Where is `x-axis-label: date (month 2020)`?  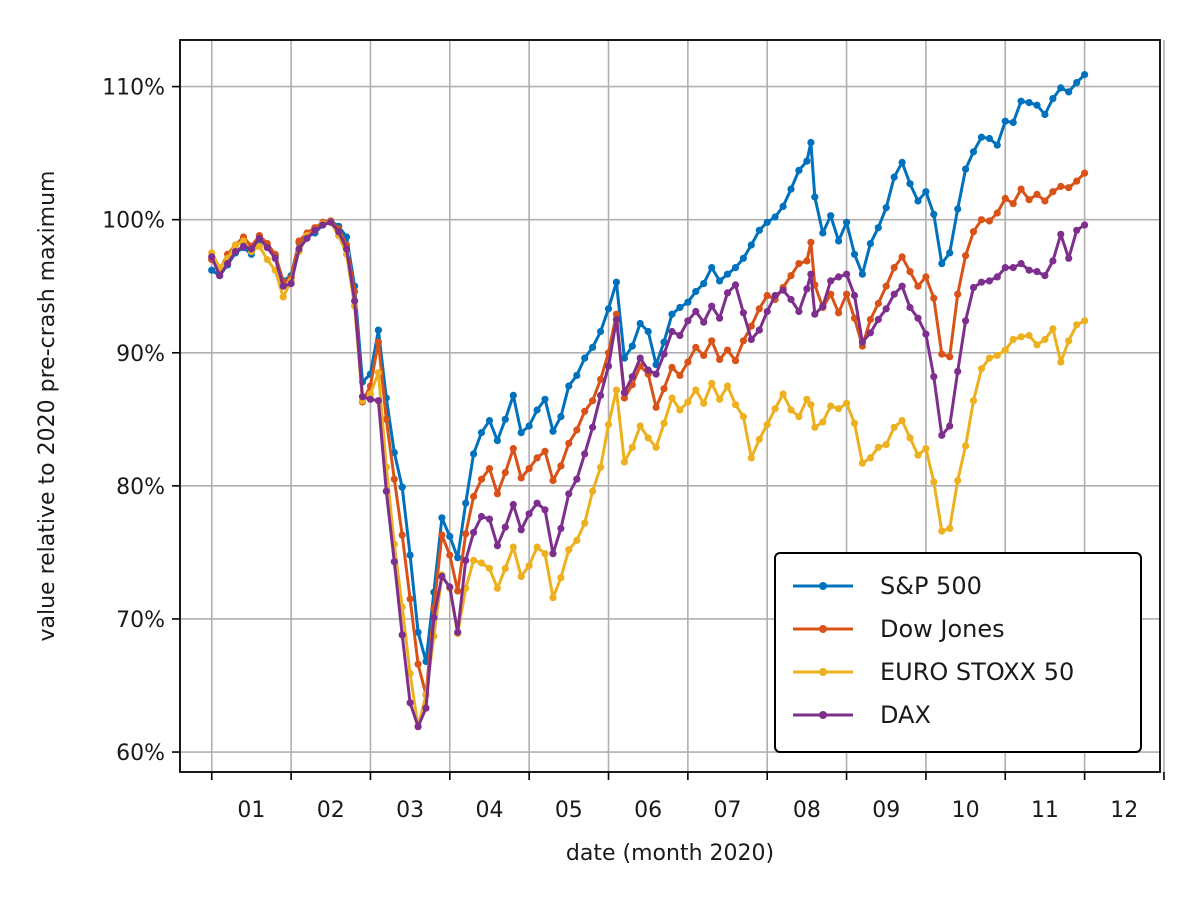
x-axis-label: date (month 2020) is located at coordinates (670, 853).